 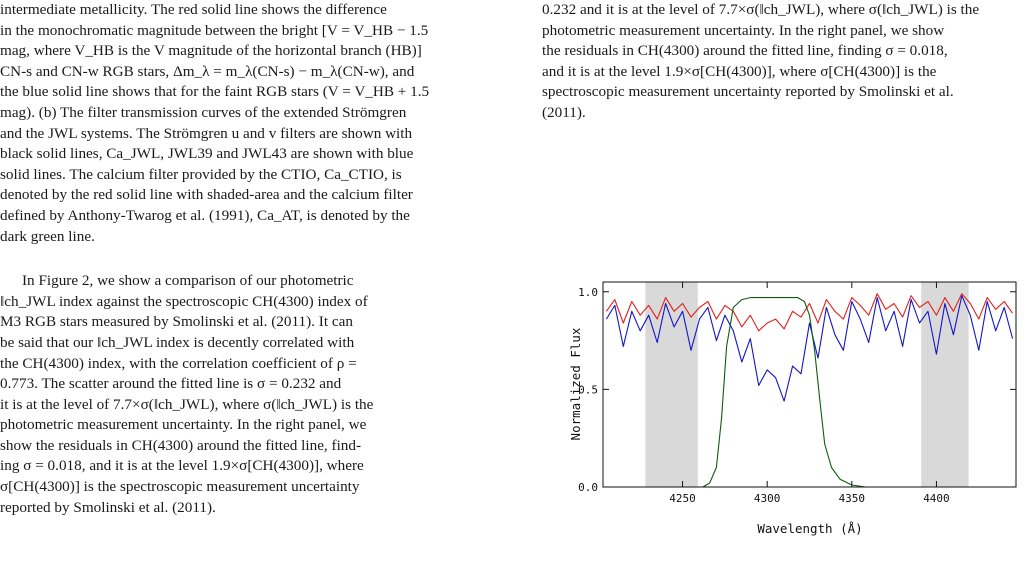 What do you see at coordinates (767, 498) in the screenshot?
I see `x-tick-label: 4300` at bounding box center [767, 498].